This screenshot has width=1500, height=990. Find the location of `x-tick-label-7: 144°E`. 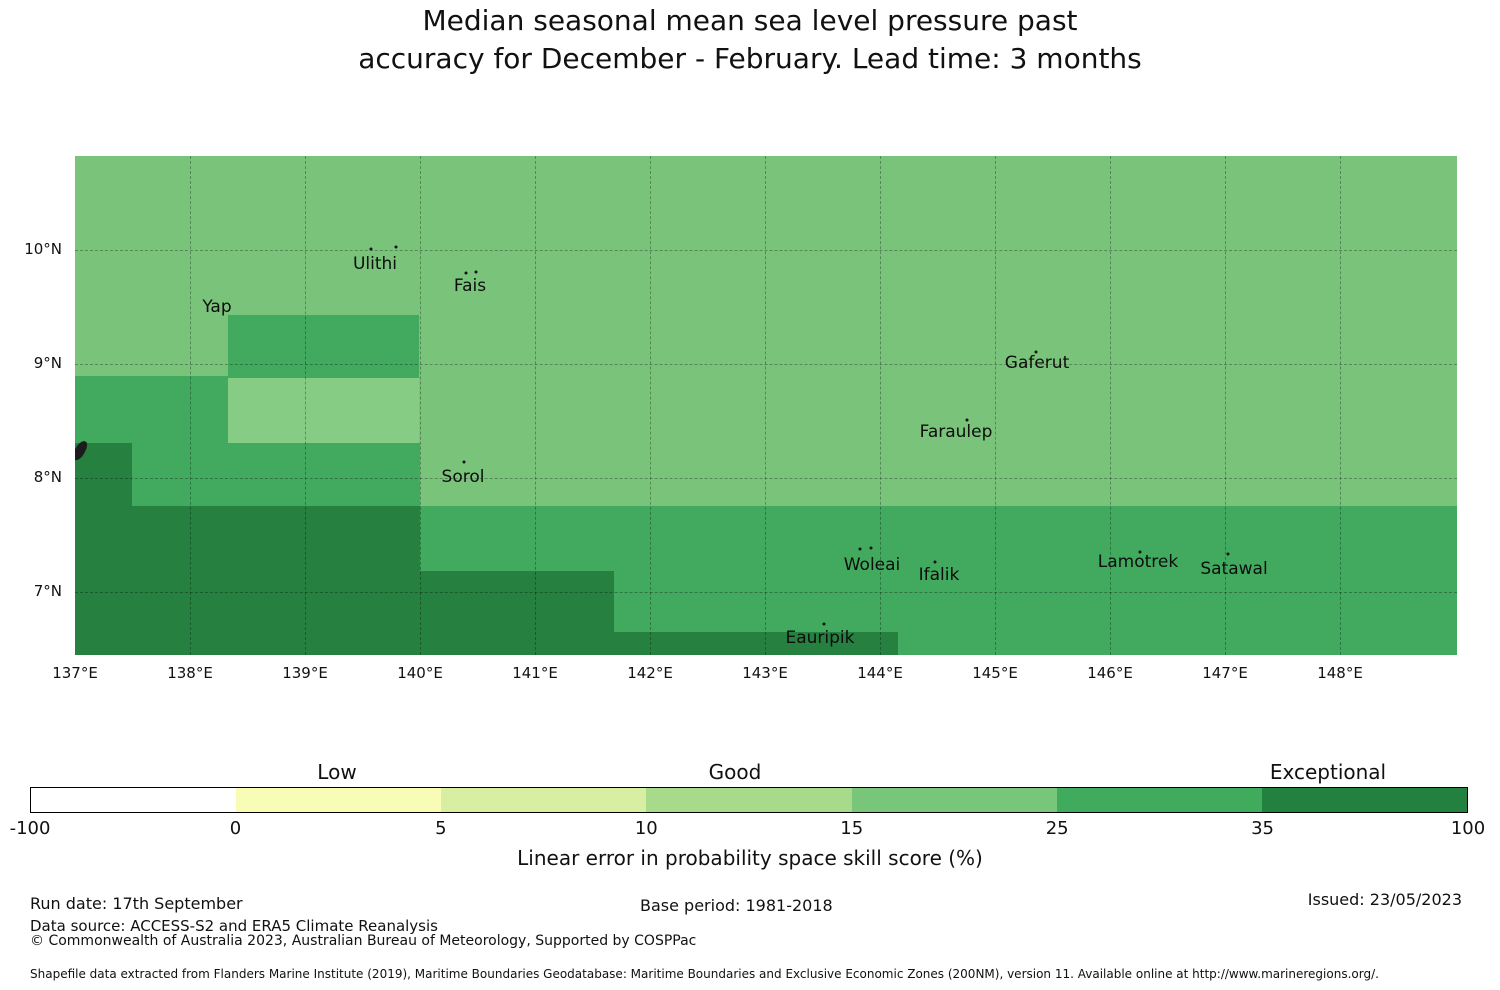

x-tick-label-7: 144°E is located at coordinates (880, 673).